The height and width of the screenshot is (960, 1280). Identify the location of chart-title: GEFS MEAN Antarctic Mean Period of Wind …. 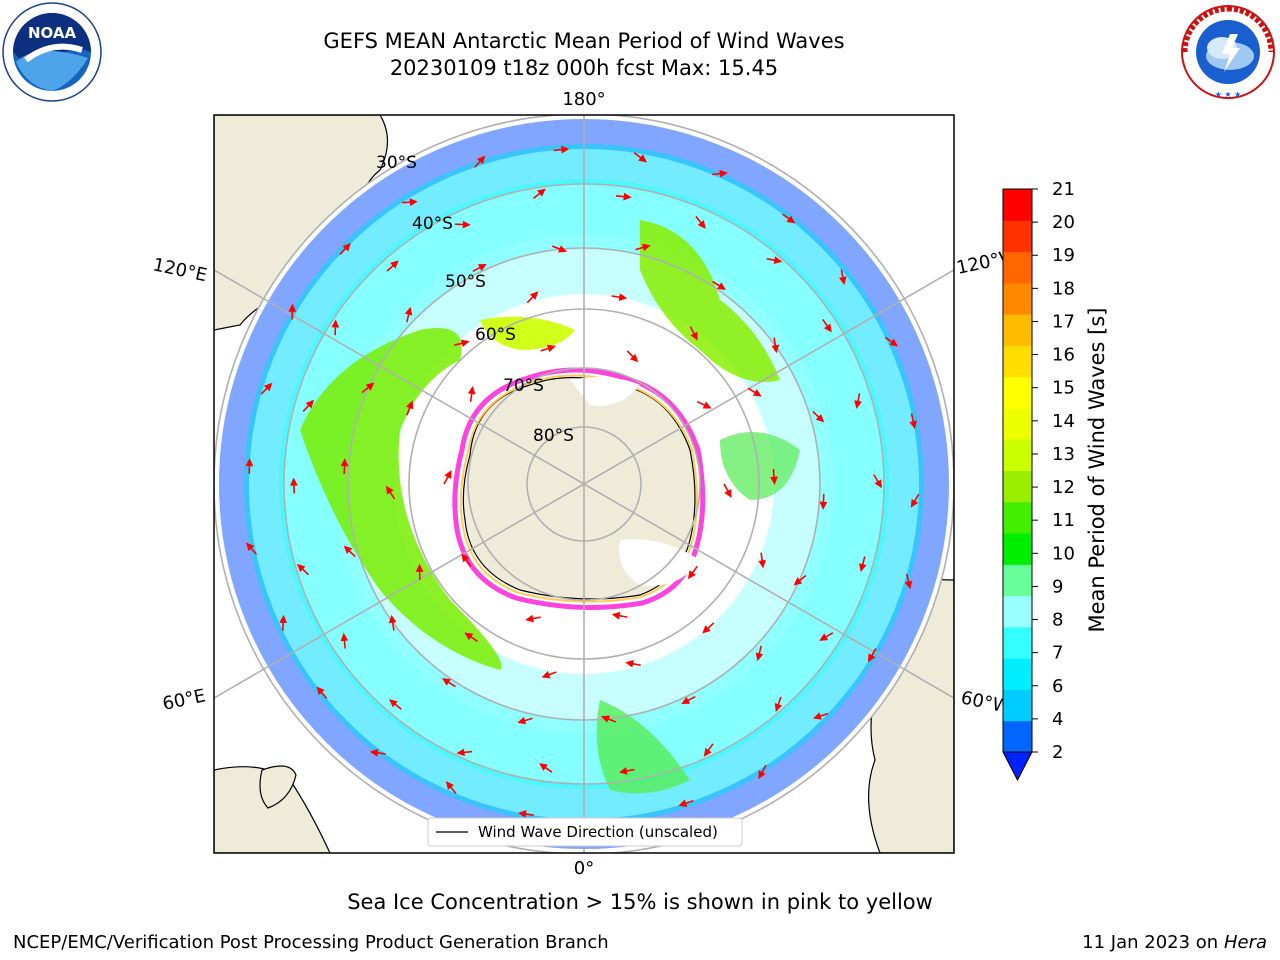
(584, 41).